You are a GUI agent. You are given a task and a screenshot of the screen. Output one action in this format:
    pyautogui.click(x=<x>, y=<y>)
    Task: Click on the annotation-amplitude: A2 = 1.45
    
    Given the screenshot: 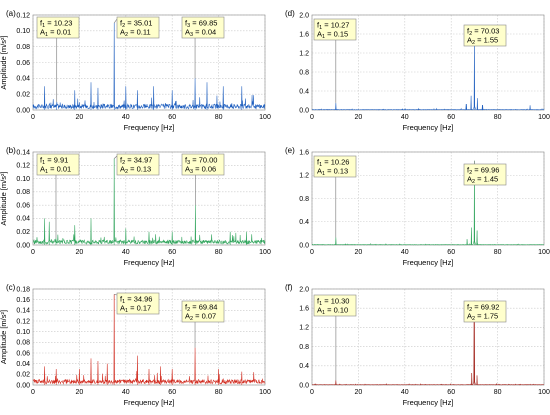 What is the action you would take?
    pyautogui.click(x=482, y=180)
    